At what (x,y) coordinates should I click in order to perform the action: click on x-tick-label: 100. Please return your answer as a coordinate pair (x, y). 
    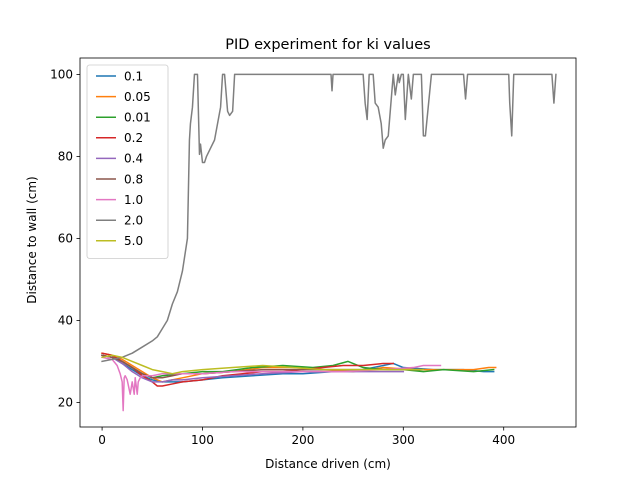
    Looking at the image, I should click on (202, 440).